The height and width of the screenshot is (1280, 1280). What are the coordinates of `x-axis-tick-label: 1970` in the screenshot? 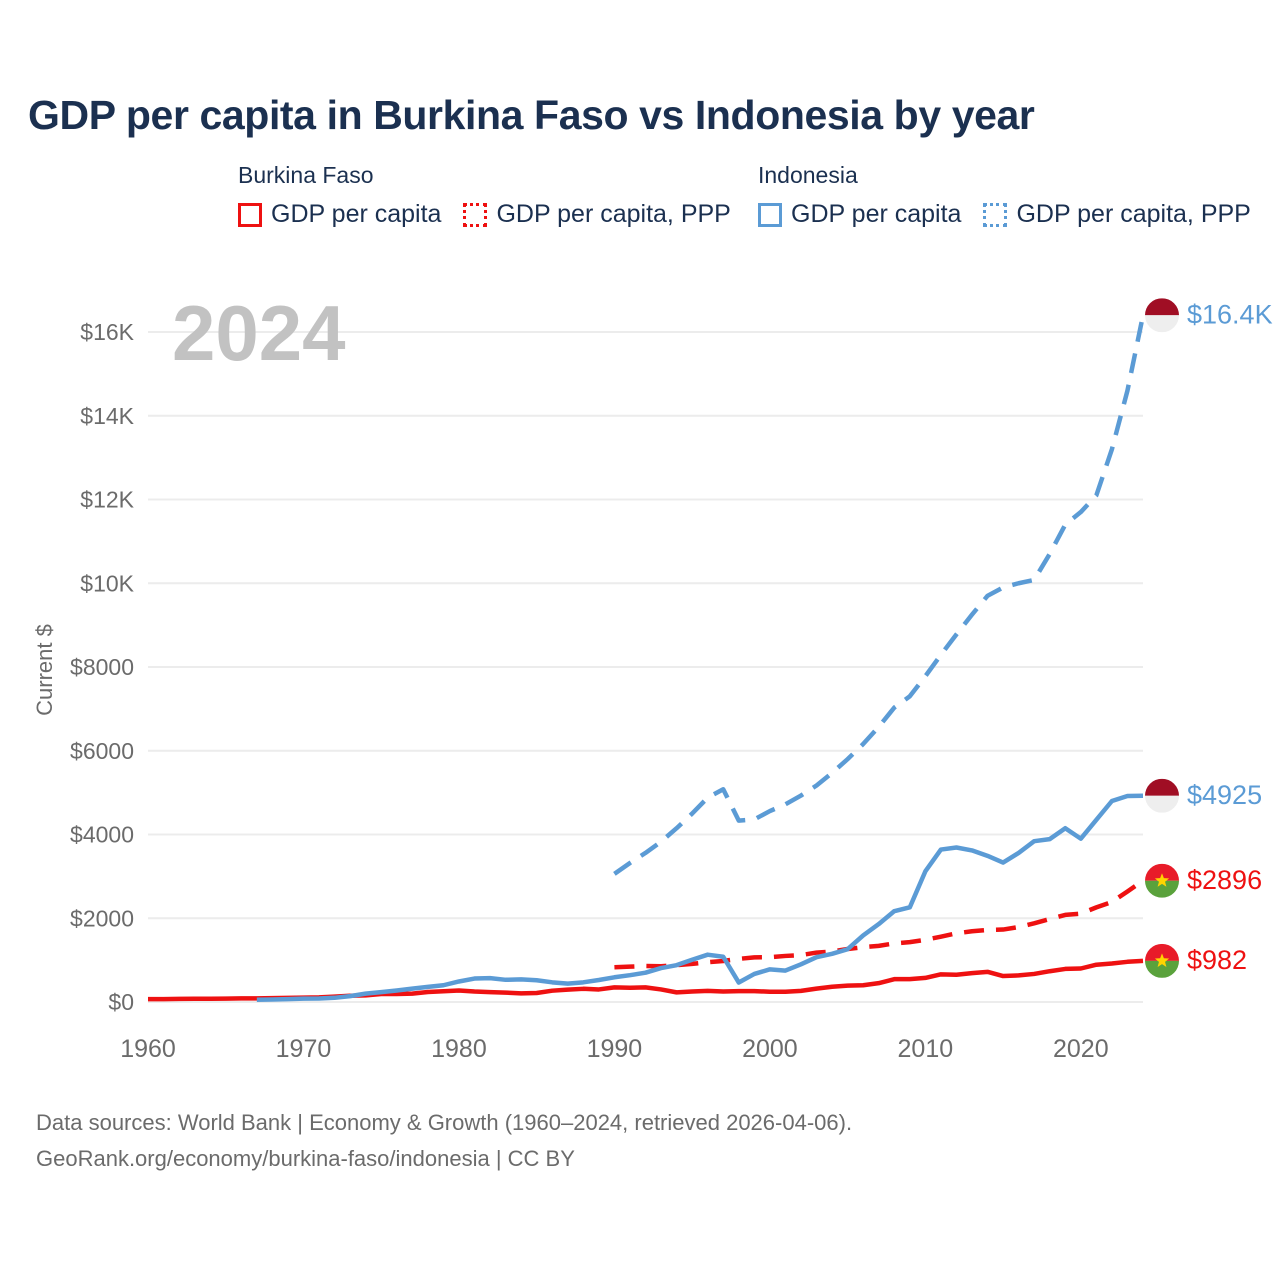 It's located at (304, 1049).